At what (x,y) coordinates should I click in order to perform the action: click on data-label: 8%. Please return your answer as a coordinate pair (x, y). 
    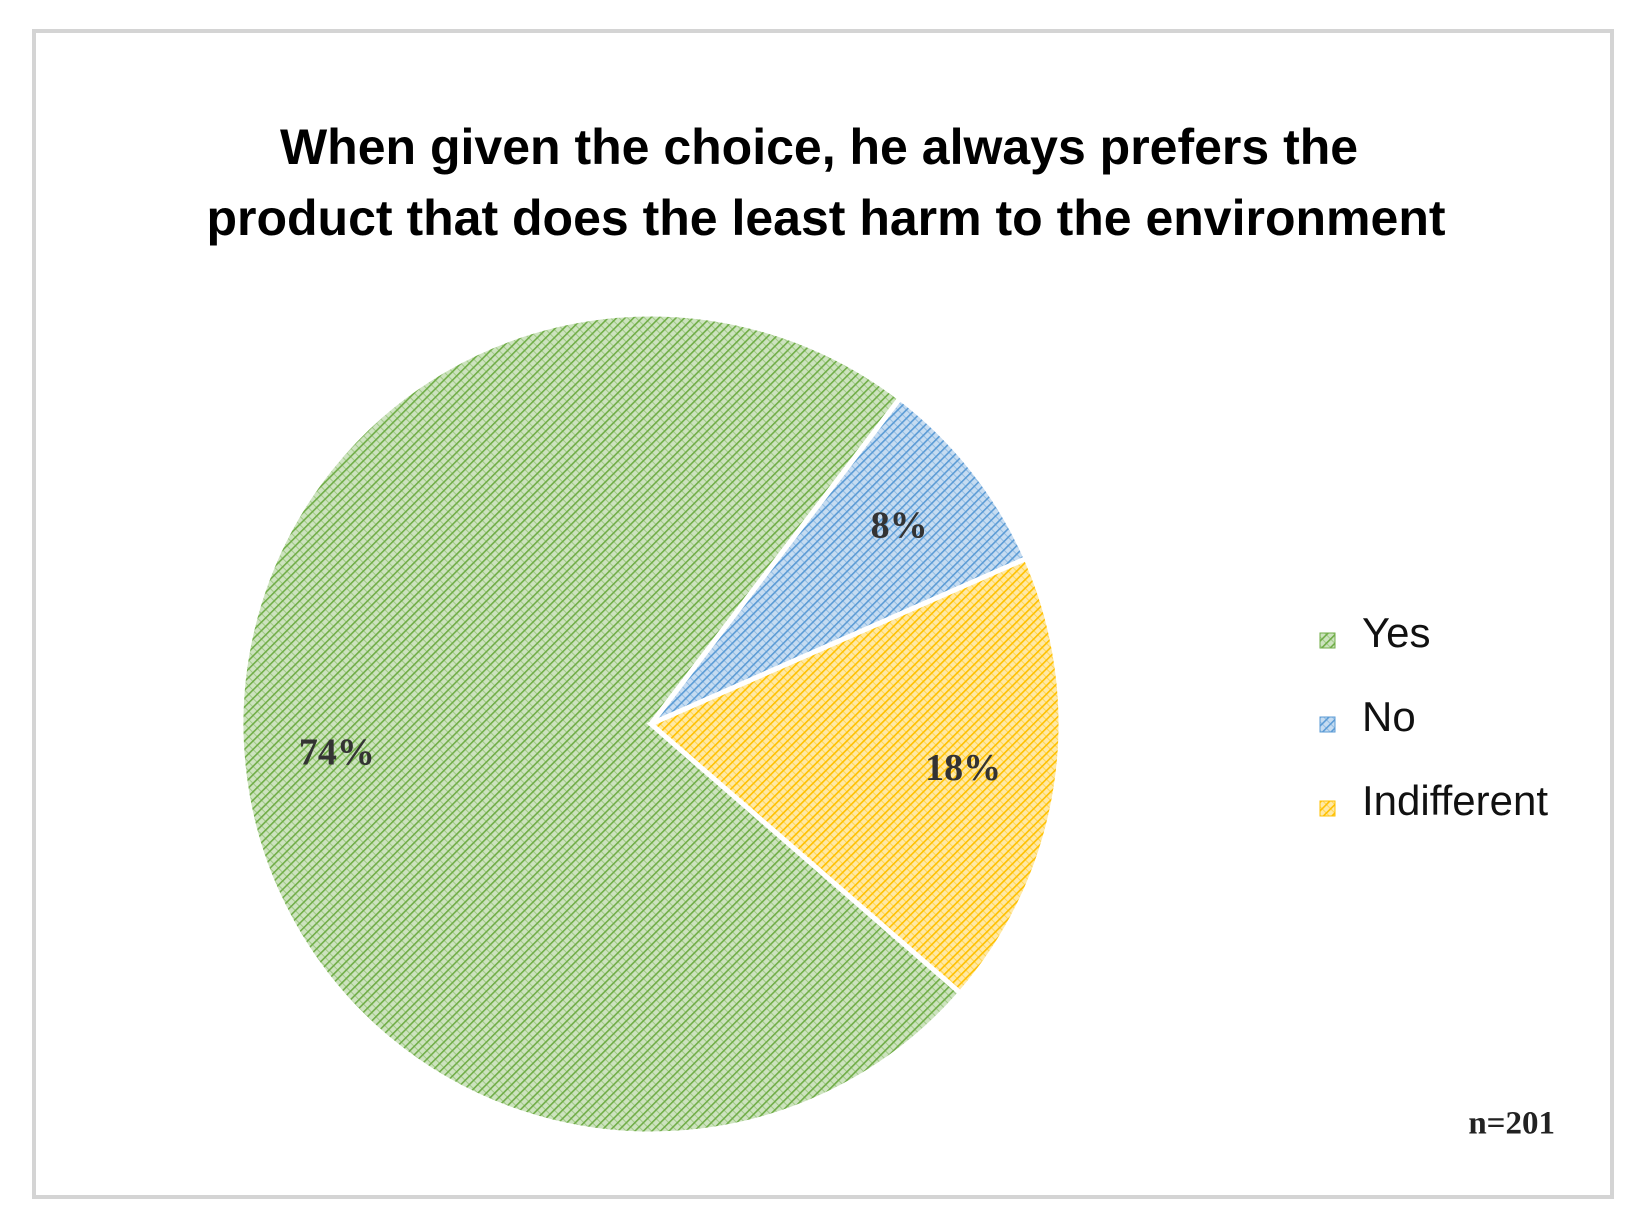
    Looking at the image, I should click on (899, 525).